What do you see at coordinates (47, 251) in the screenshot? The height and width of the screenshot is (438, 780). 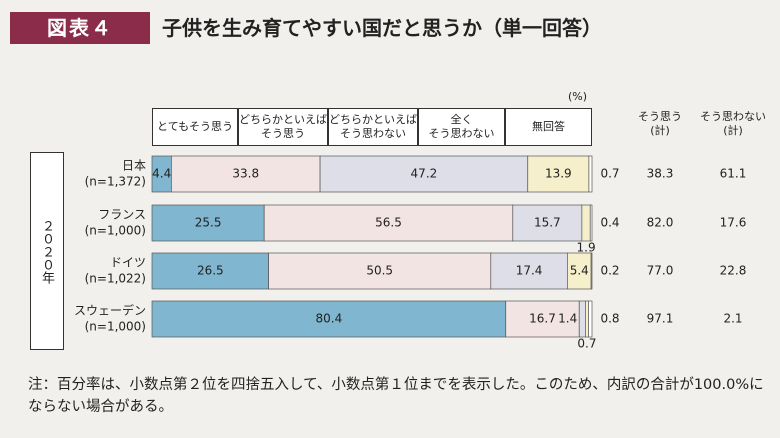 I see `group-label: ２０２０年` at bounding box center [47, 251].